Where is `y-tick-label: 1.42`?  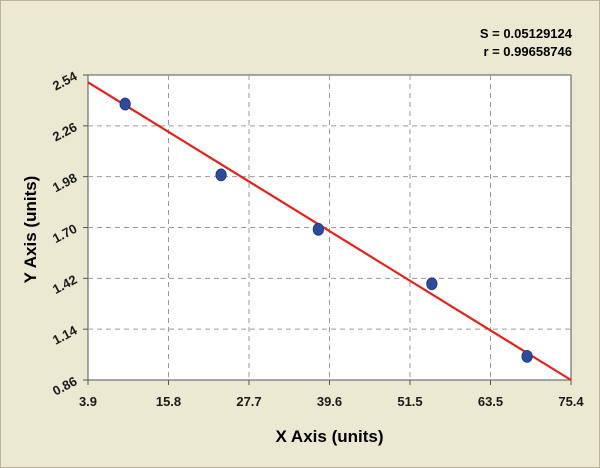 y-tick-label: 1.42 is located at coordinates (64, 284).